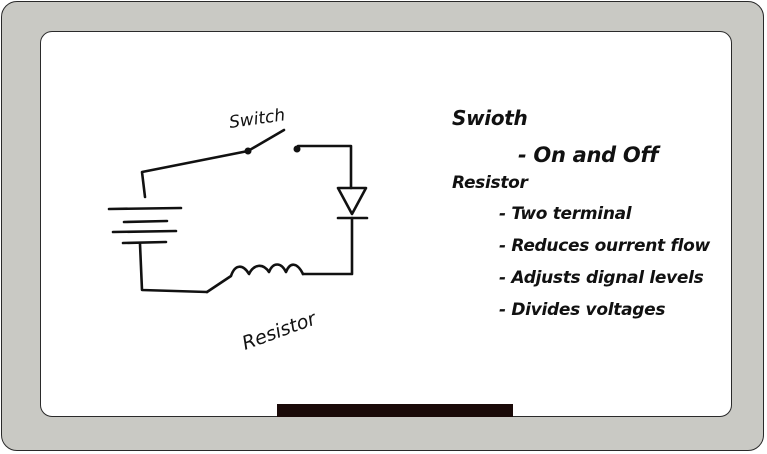 The image size is (767, 454). Describe the element at coordinates (601, 278) in the screenshot. I see `resistor-item: - Adjusts dignal levels` at that location.